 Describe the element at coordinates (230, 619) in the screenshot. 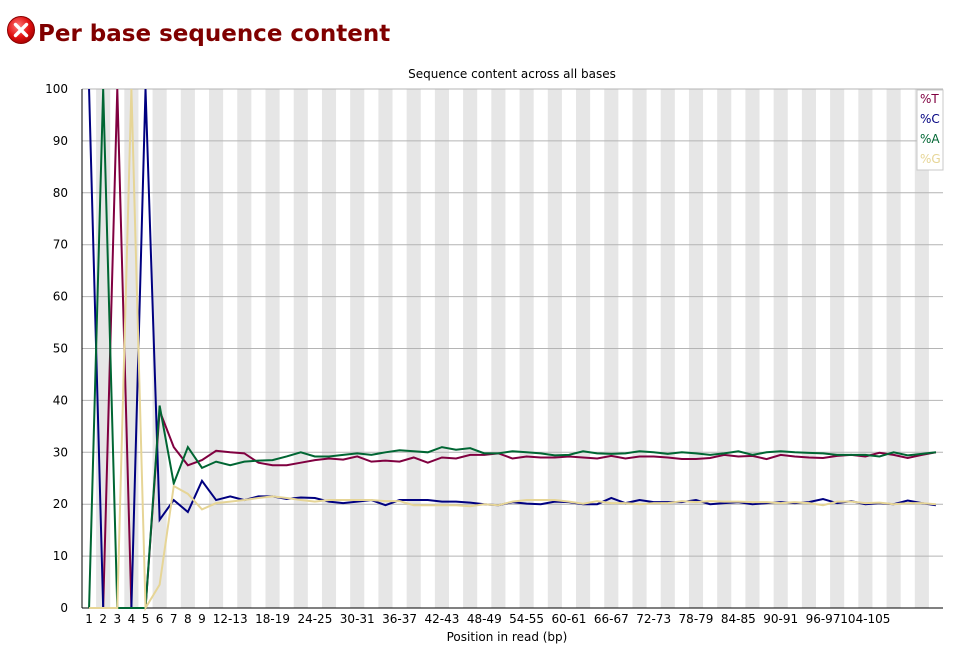

I see `x-tick-label: 12-13` at that location.